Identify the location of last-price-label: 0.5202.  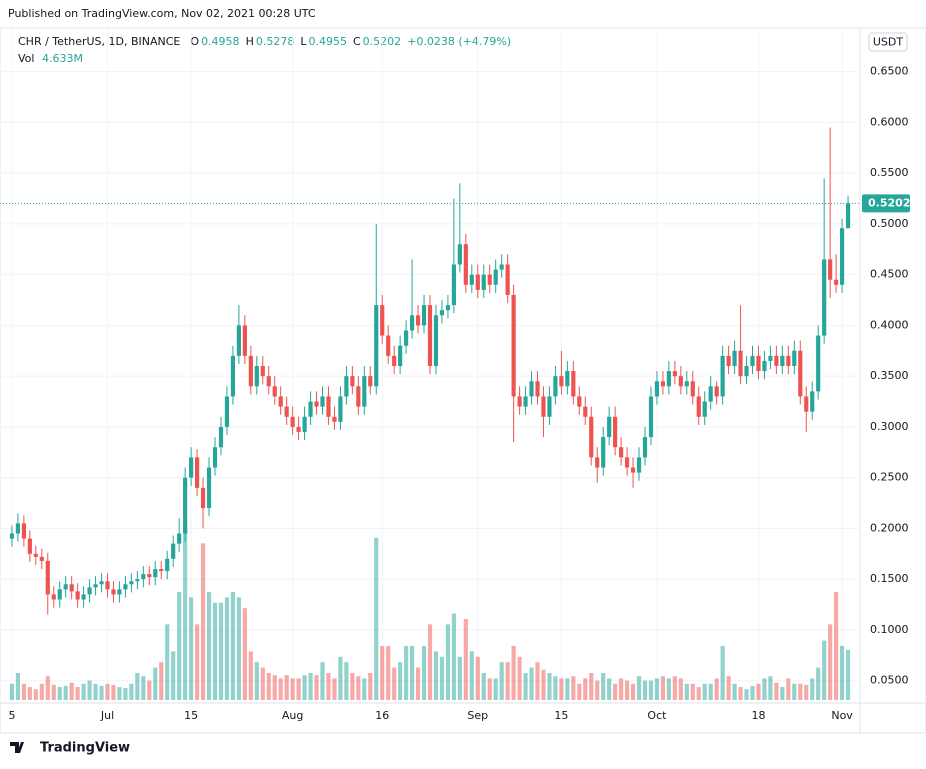
(889, 202).